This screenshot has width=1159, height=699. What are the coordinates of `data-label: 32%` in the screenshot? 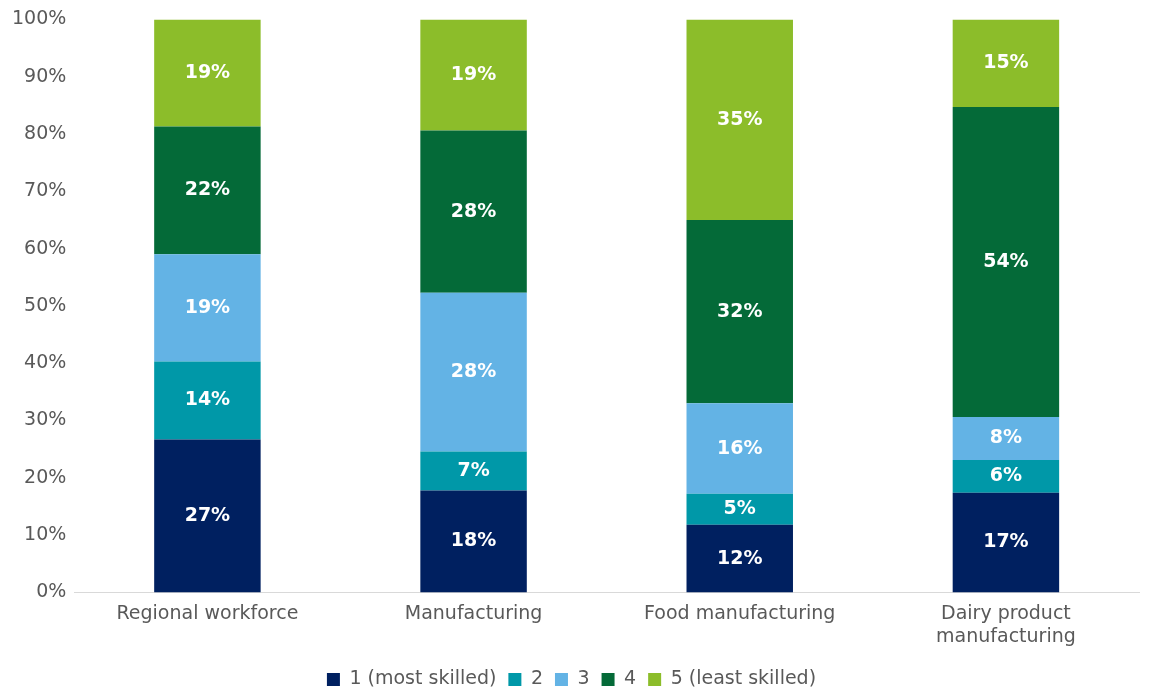 It's located at (740, 309).